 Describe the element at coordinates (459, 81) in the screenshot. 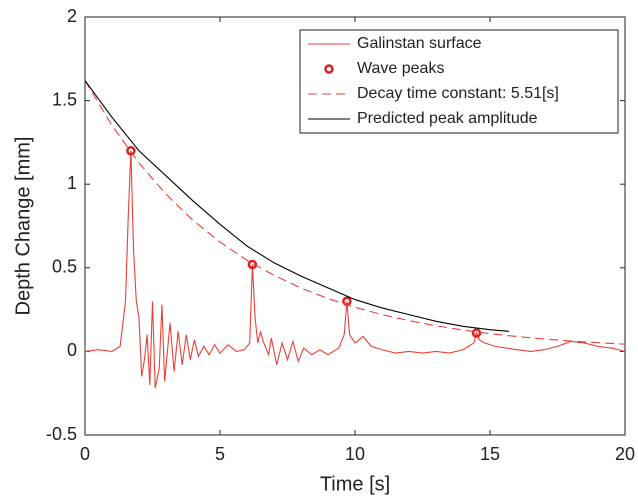

I see `legend-box` at that location.